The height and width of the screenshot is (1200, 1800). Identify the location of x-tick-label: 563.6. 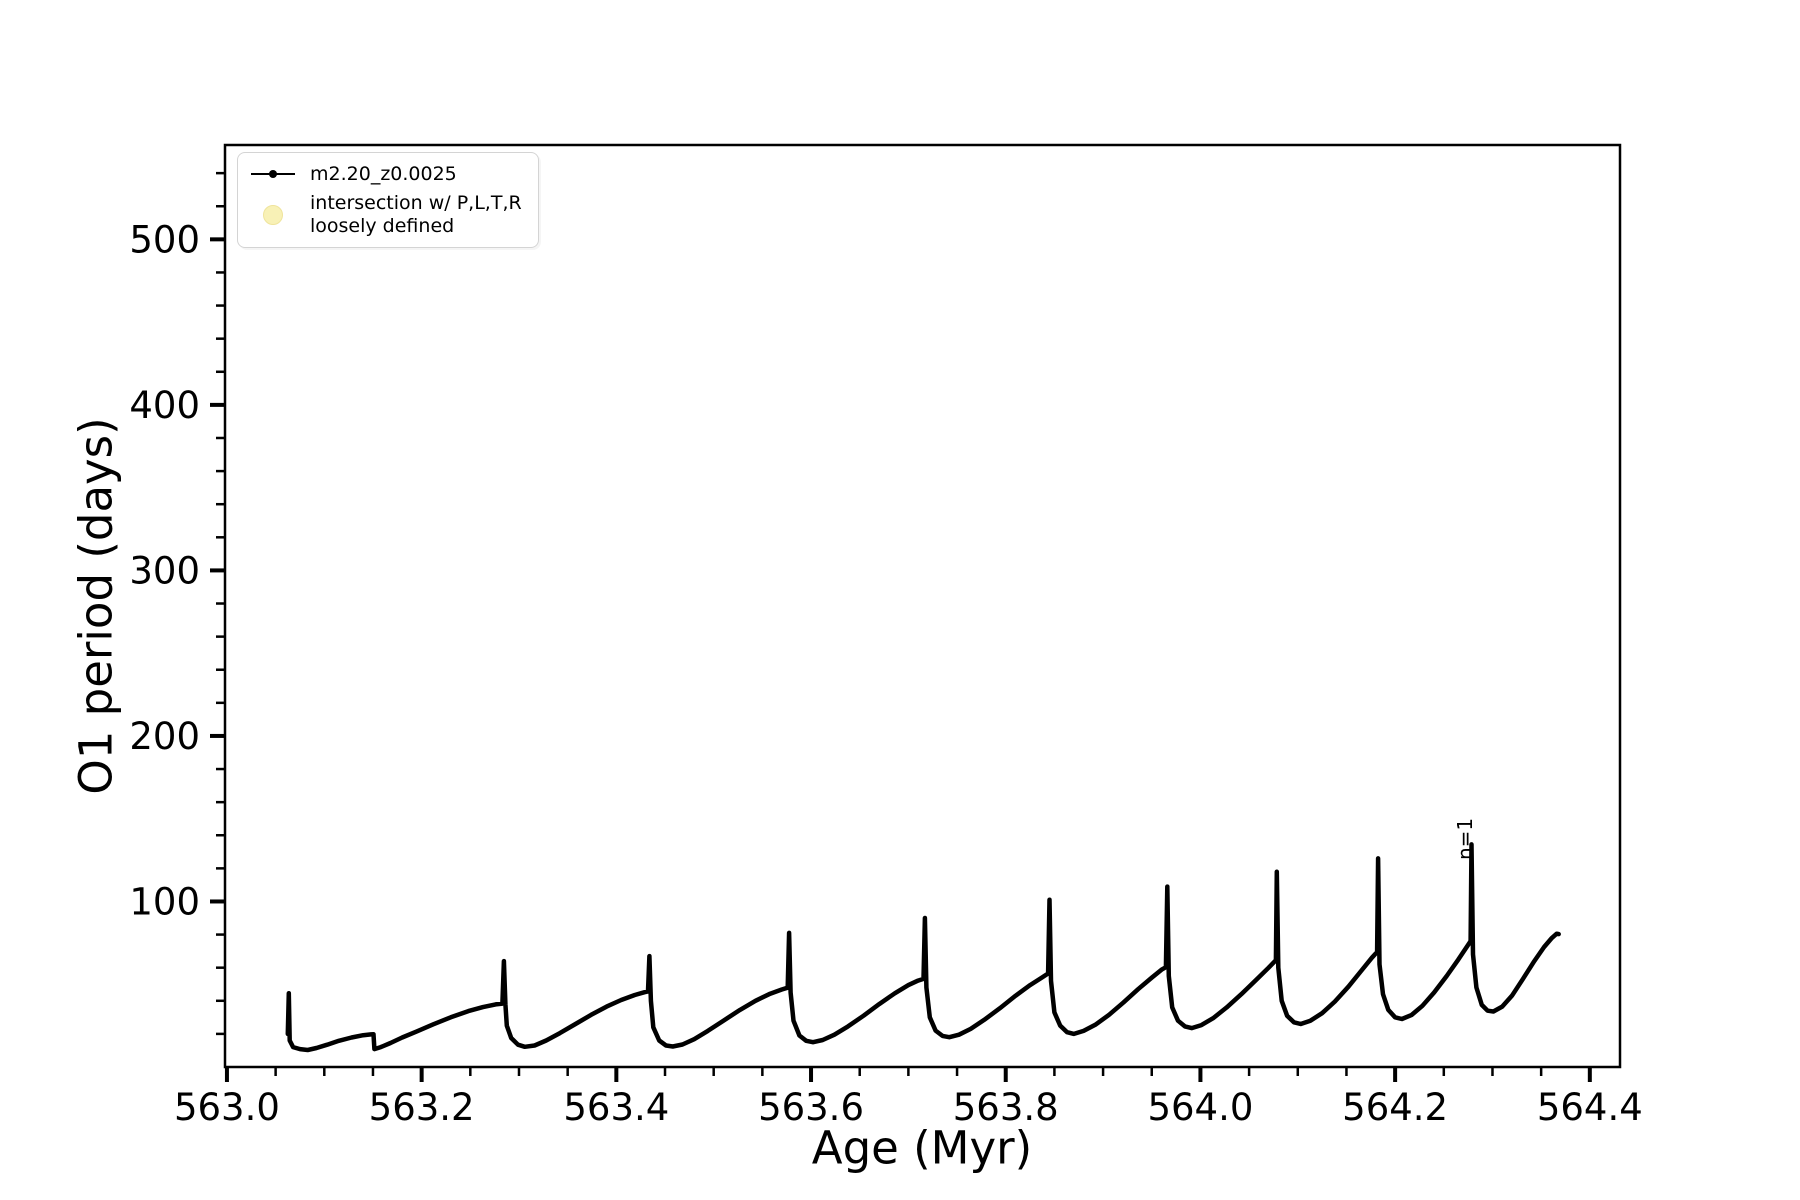
(811, 1107).